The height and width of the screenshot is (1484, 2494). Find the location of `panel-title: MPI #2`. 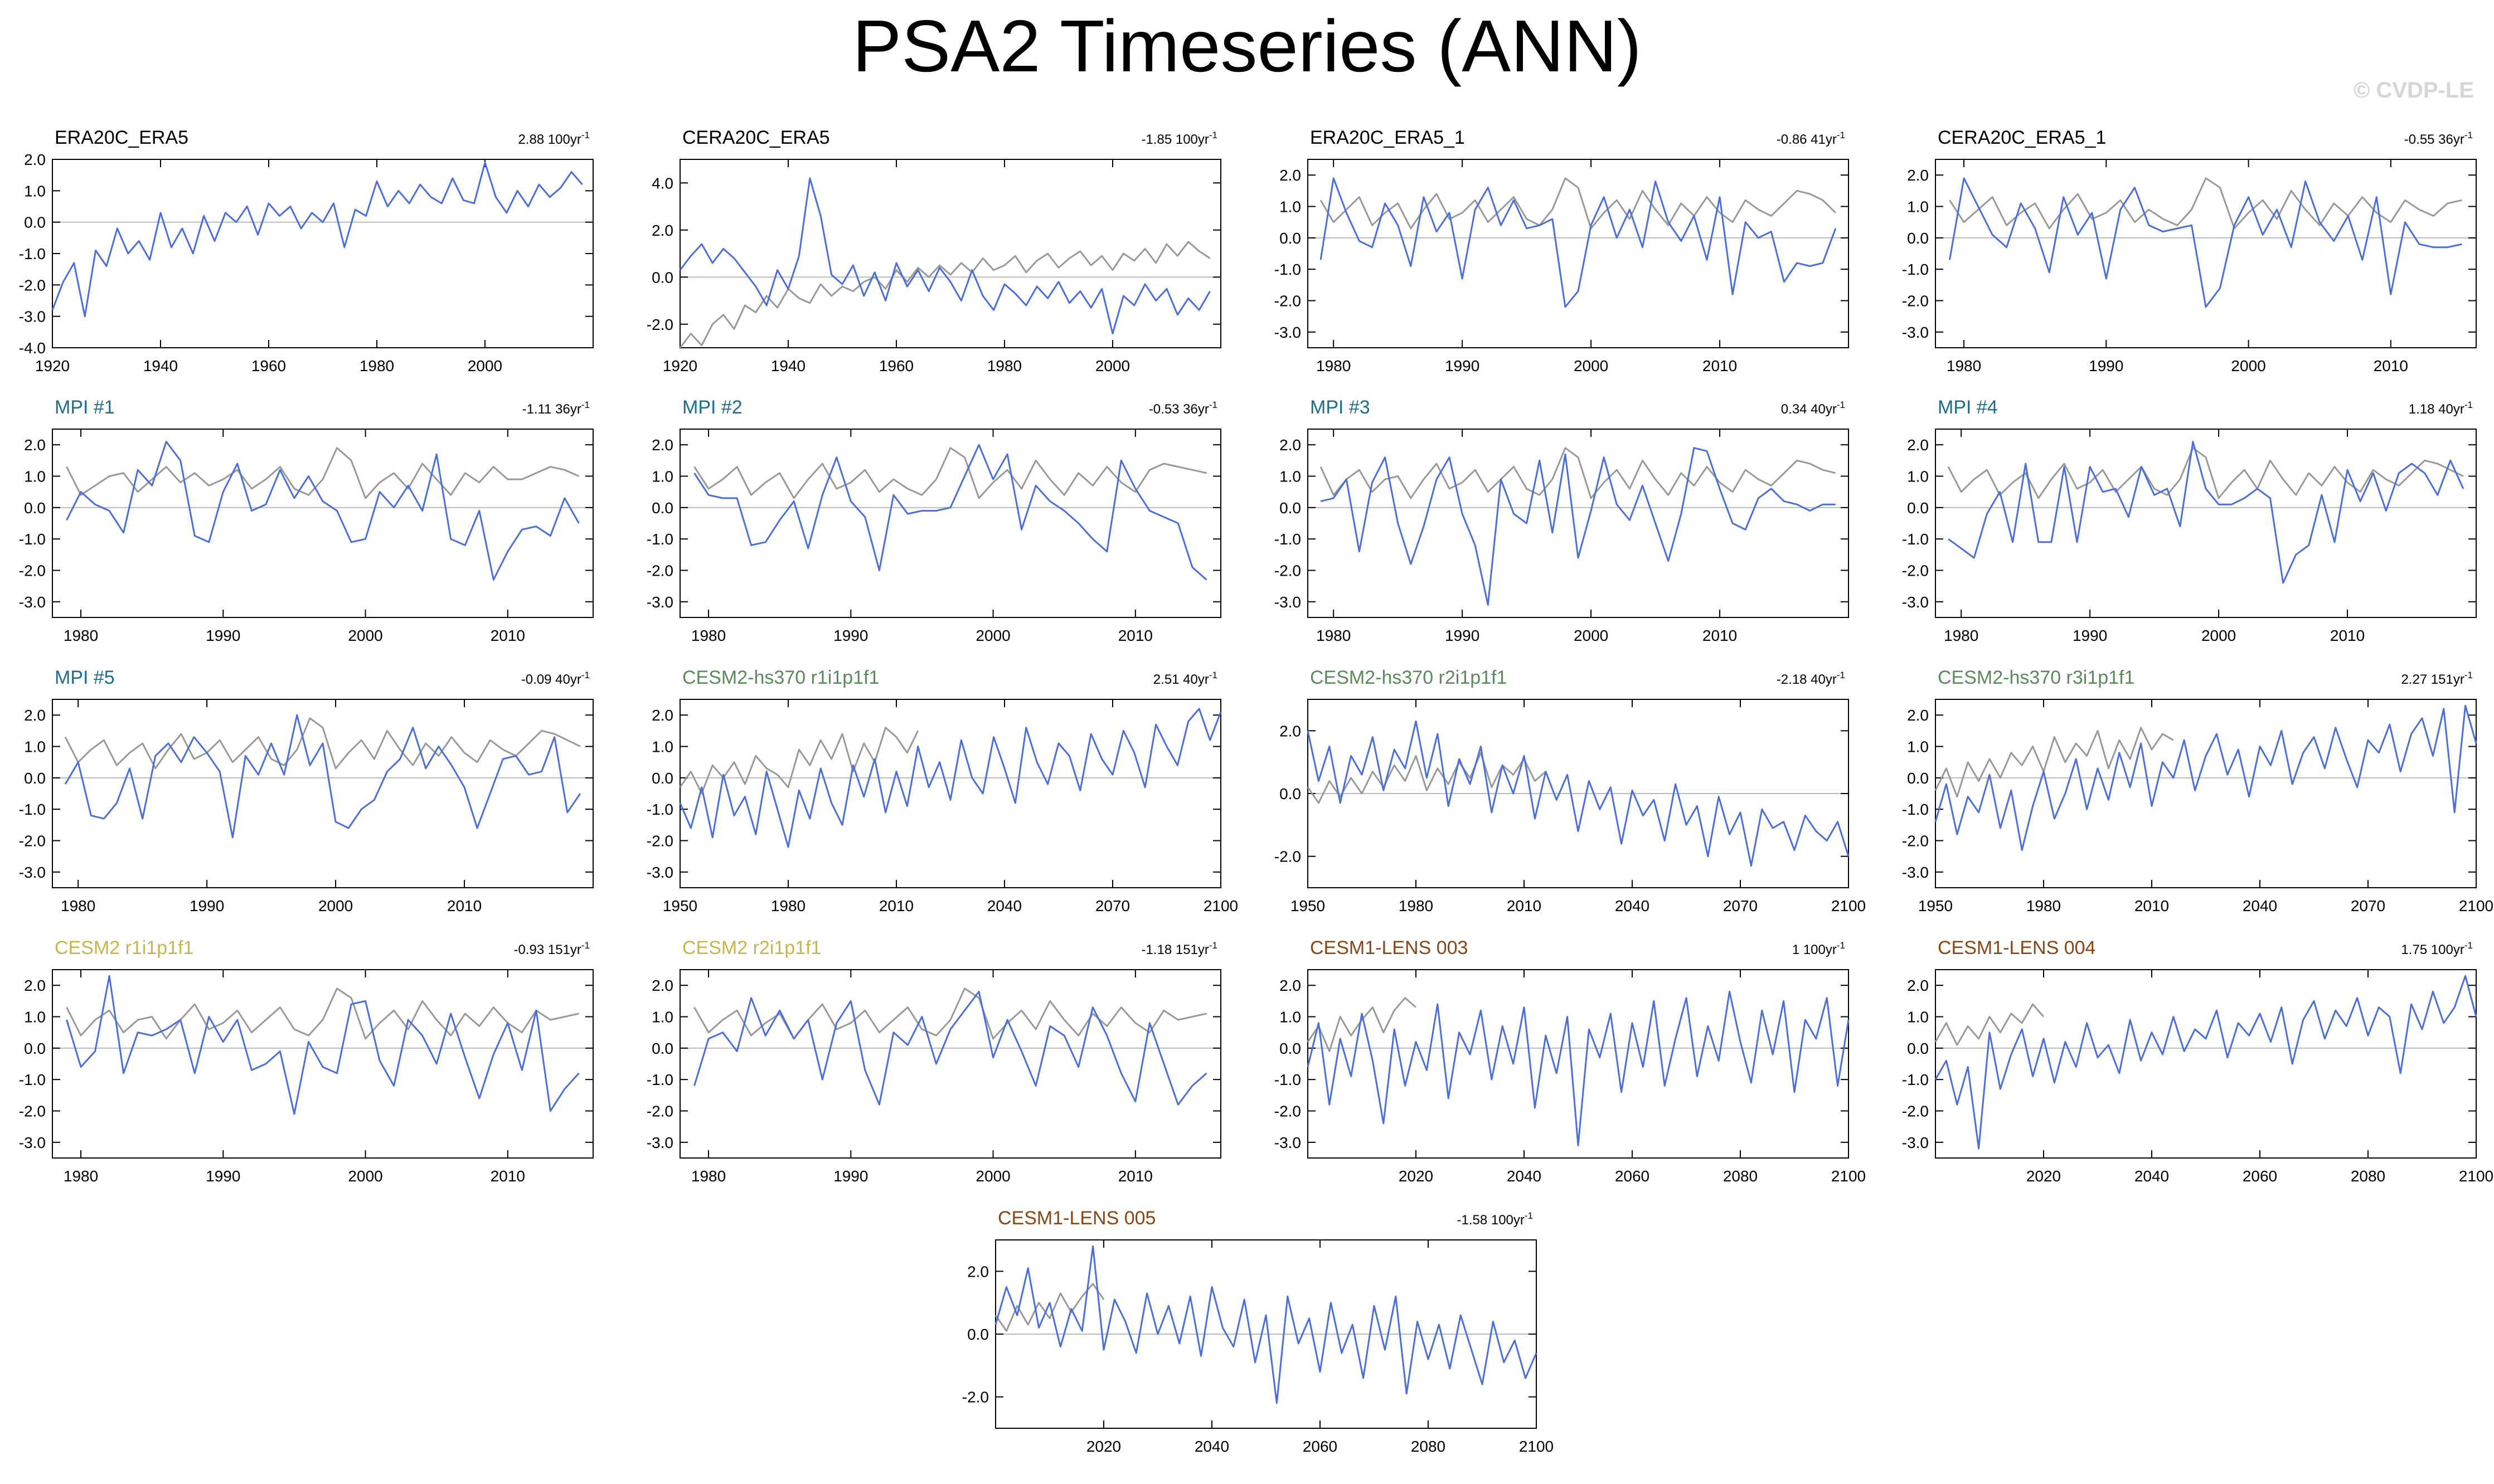

panel-title: MPI #2 is located at coordinates (712, 407).